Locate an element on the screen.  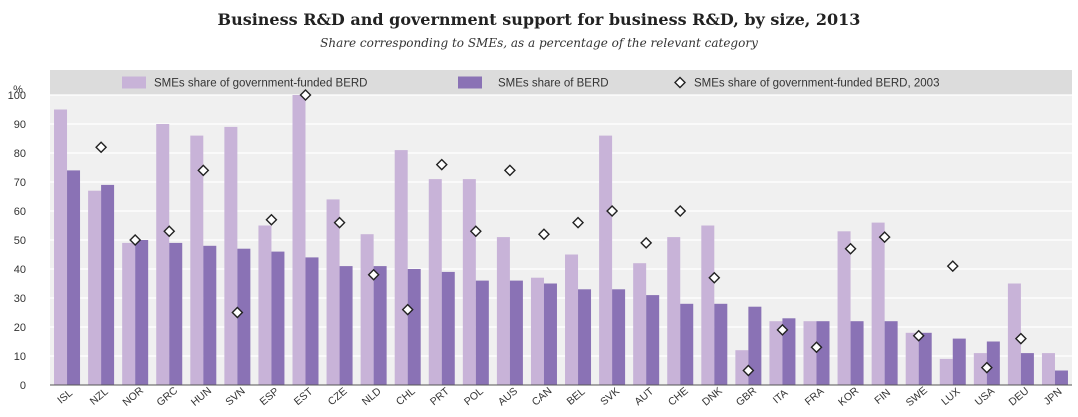
x-tick-label-nor: NOR is located at coordinates (133, 396).